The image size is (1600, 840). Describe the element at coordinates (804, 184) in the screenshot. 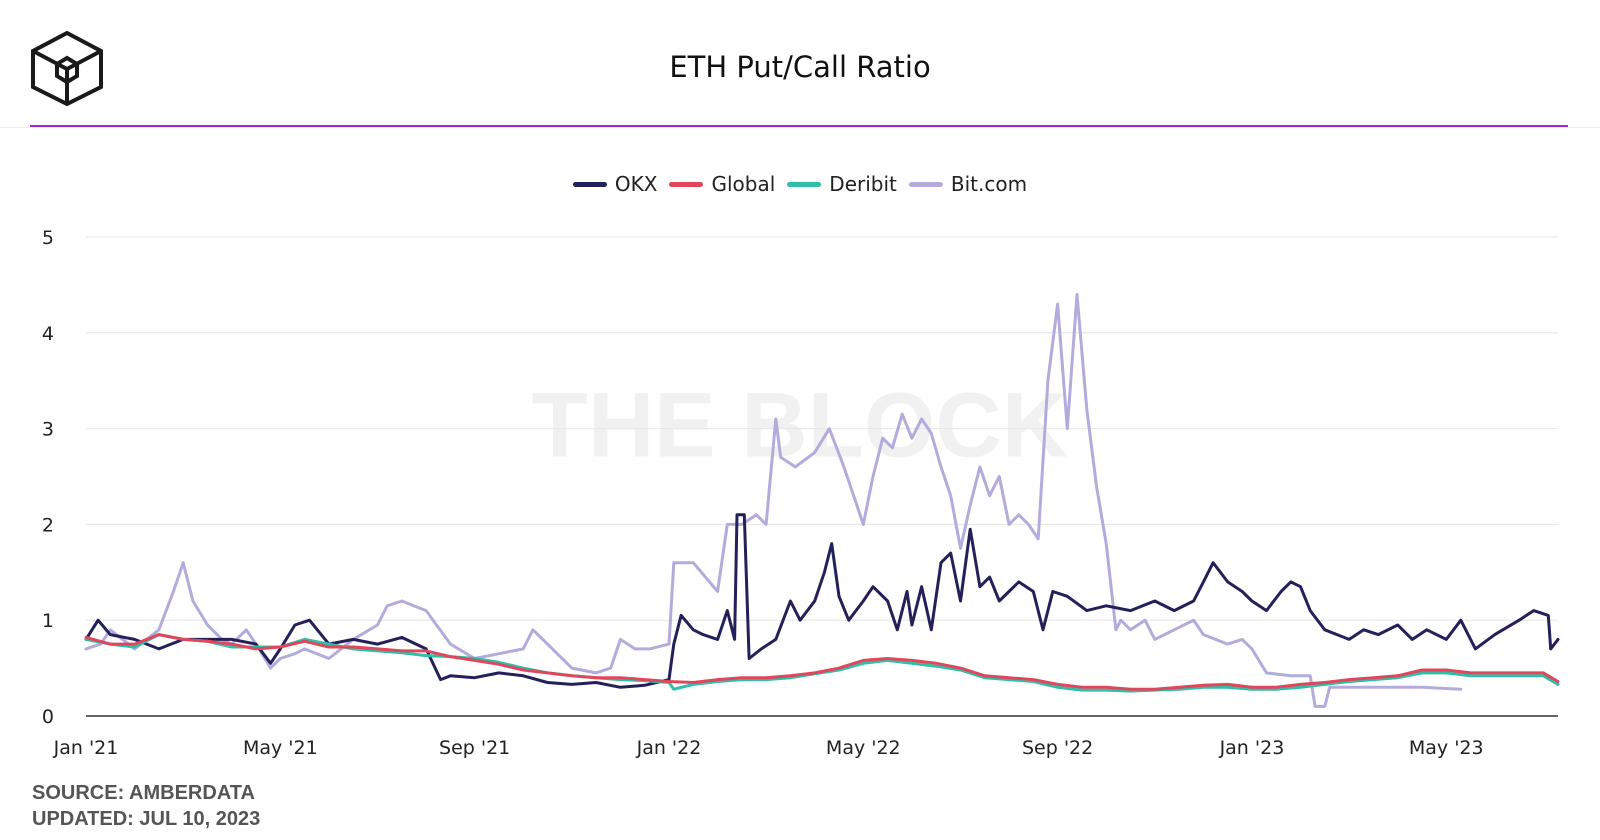

I see `legend-swatch-deribit` at that location.